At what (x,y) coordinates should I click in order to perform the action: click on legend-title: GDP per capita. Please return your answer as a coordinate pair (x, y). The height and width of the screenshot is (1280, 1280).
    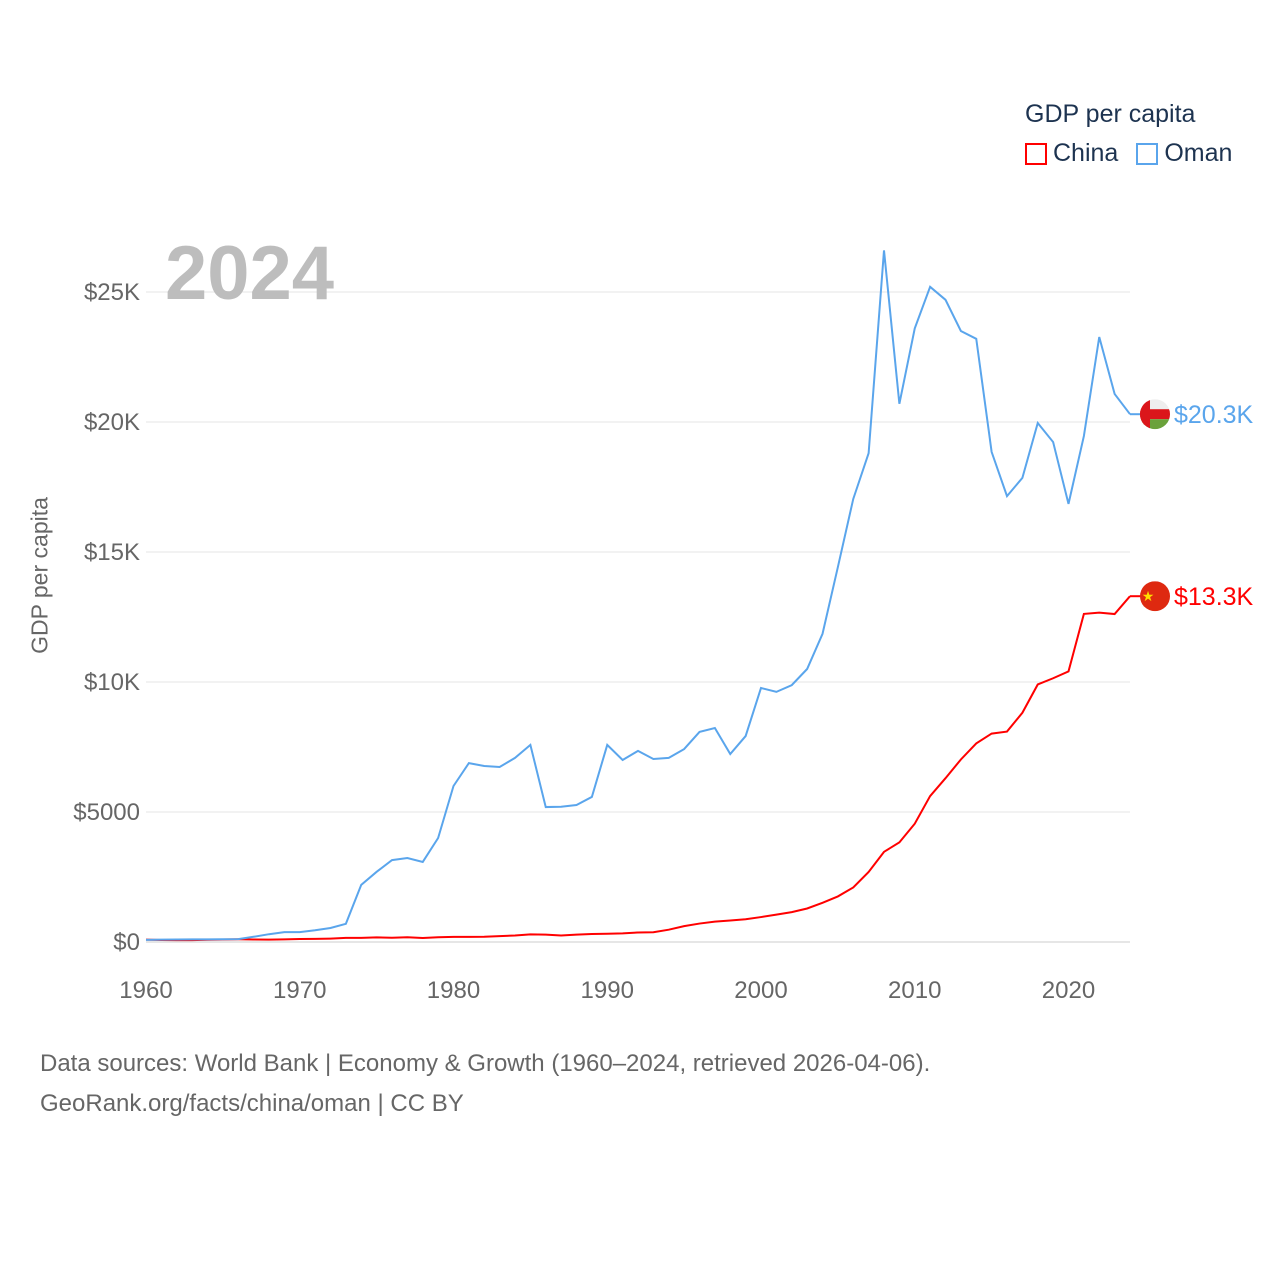
    Looking at the image, I should click on (1110, 114).